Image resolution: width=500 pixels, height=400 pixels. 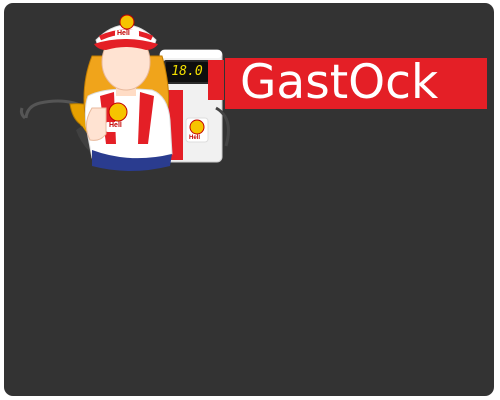 I want to click on shirt-badge-text: Hell, so click(x=115, y=125).